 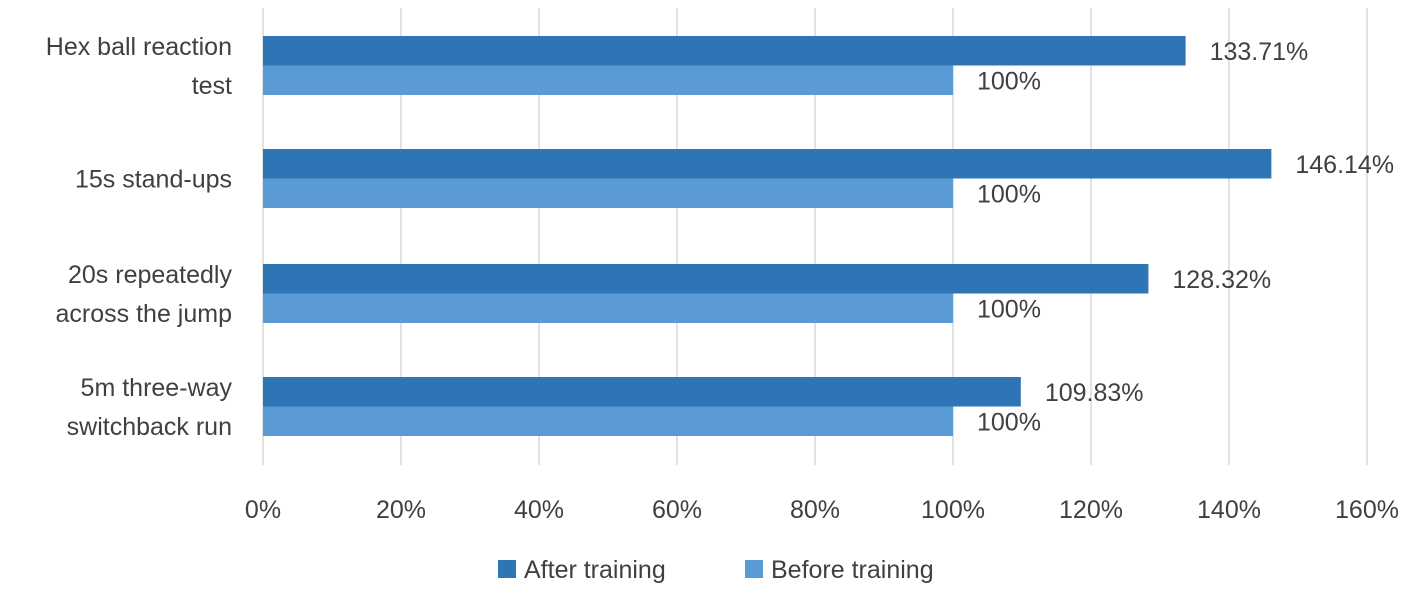 I want to click on data-label: 146.14%, so click(x=1344, y=165).